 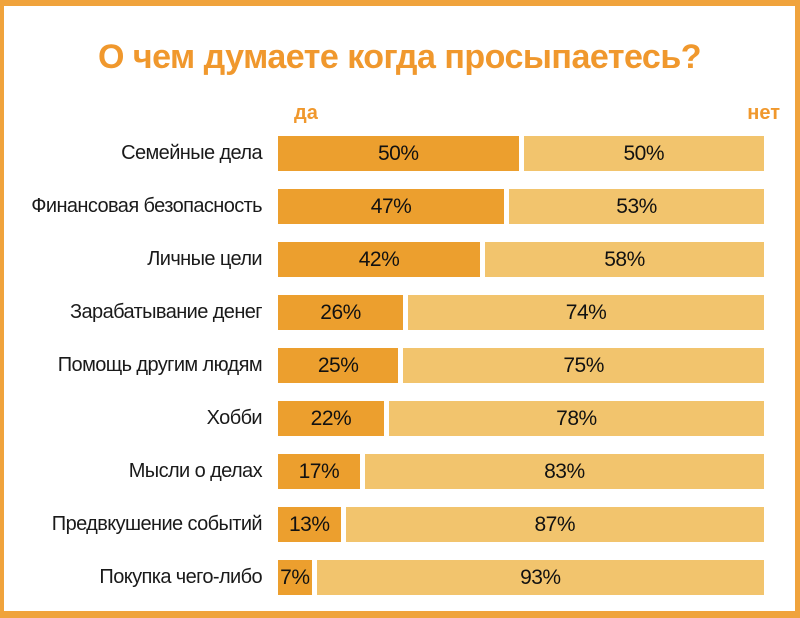 I want to click on bar-segment-no: 58%, so click(x=624, y=259).